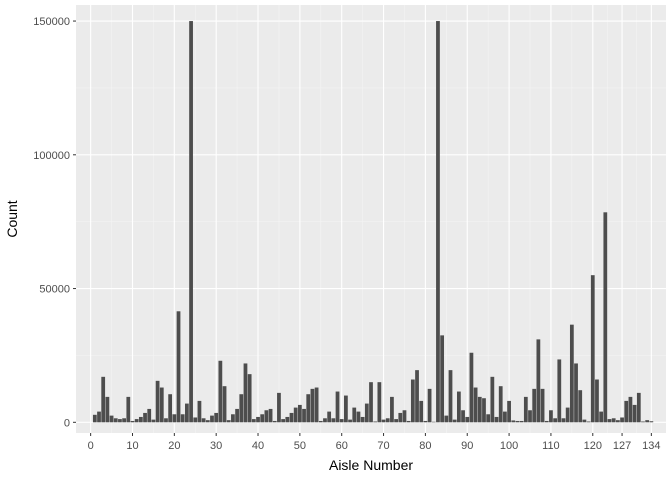  Describe the element at coordinates (383, 446) in the screenshot. I see `x-tick-label: 70` at that location.